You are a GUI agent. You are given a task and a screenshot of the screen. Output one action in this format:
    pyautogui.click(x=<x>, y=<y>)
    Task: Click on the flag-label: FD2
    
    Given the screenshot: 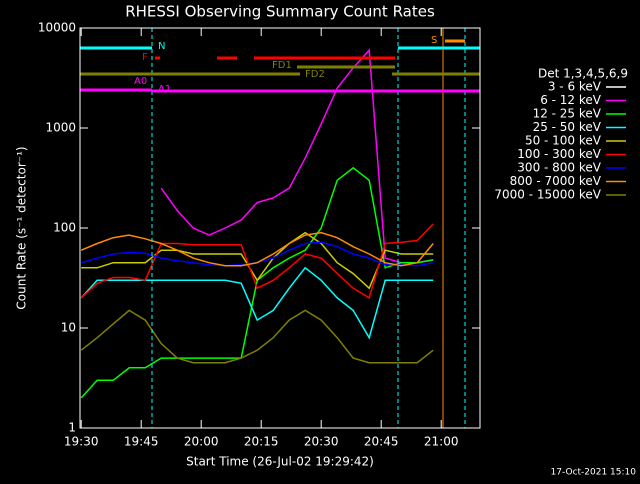 What is the action you would take?
    pyautogui.click(x=315, y=74)
    